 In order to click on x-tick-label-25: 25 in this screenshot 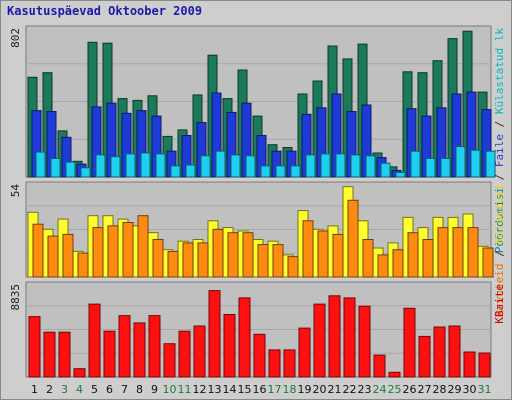, I will do `click(395, 389)`.